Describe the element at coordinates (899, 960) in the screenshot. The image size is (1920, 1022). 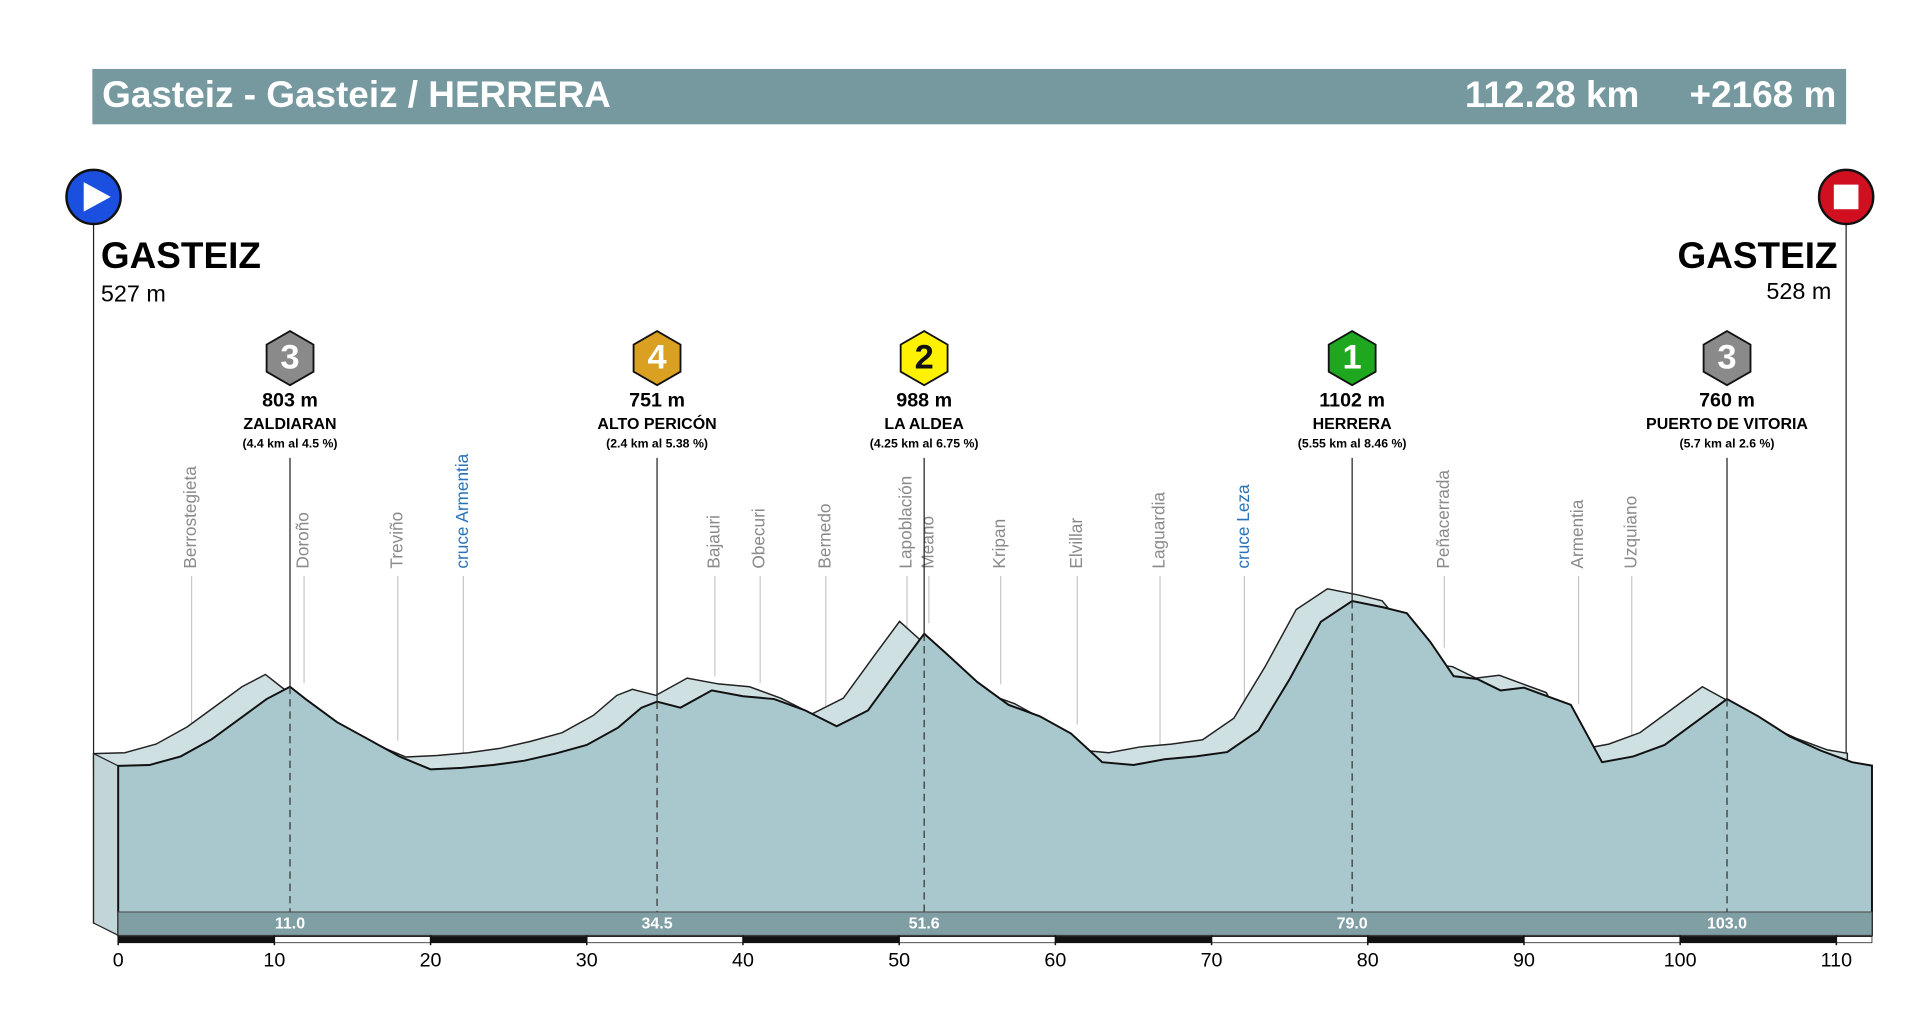
I see `x-tick-label: 50` at that location.